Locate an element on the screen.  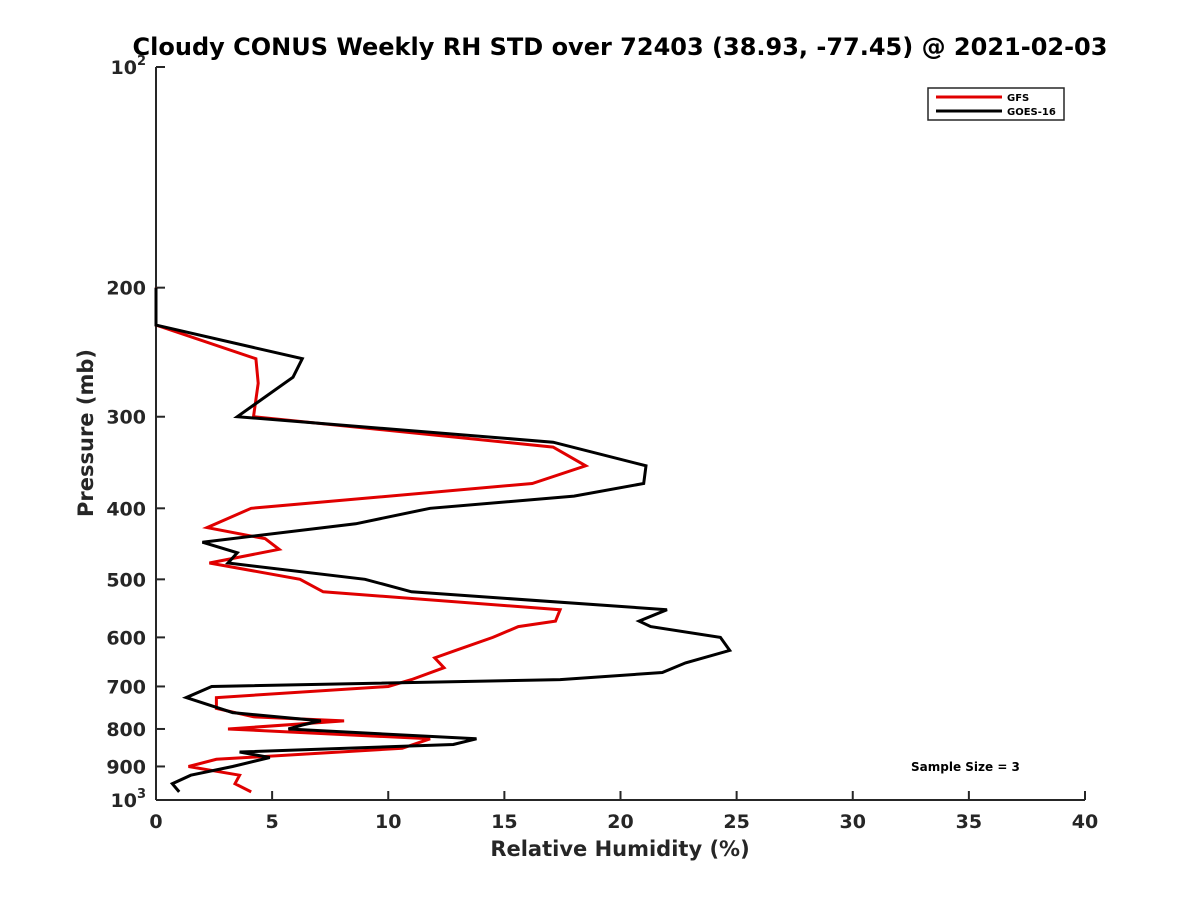
y-tick-label: 200 is located at coordinates (126, 289).